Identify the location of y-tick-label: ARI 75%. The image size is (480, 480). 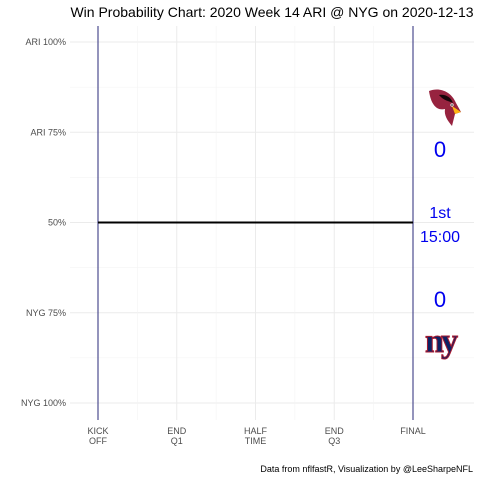
(48, 132).